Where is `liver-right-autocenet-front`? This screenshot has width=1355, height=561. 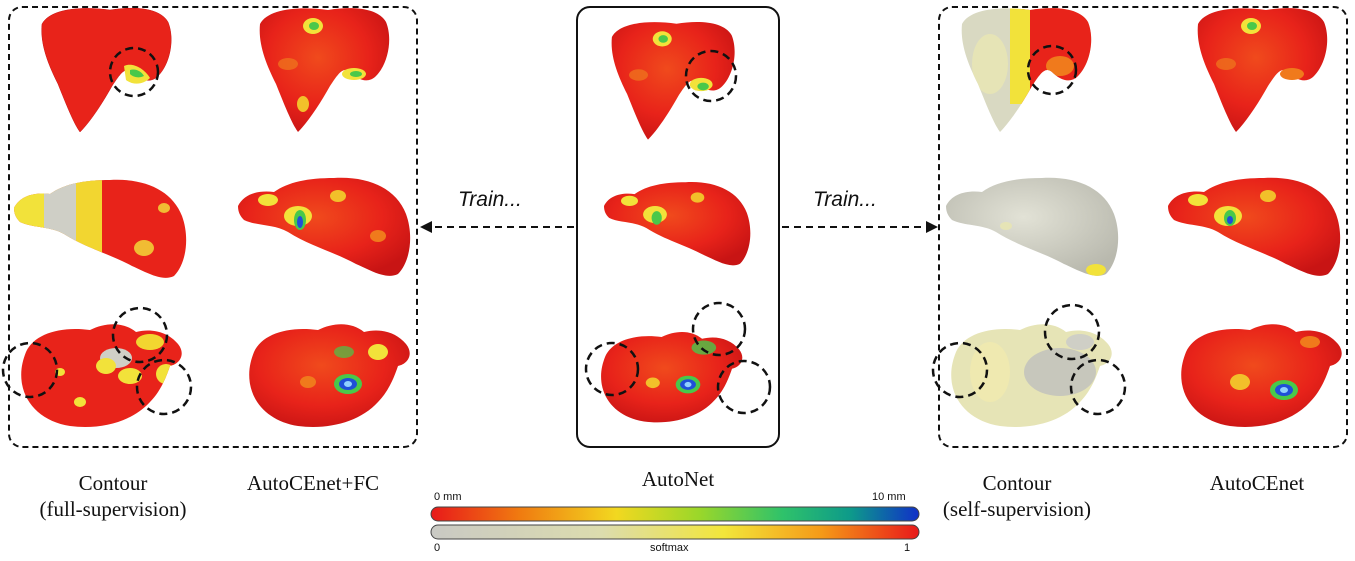
liver-right-autocenet-front is located at coordinates (1262, 70).